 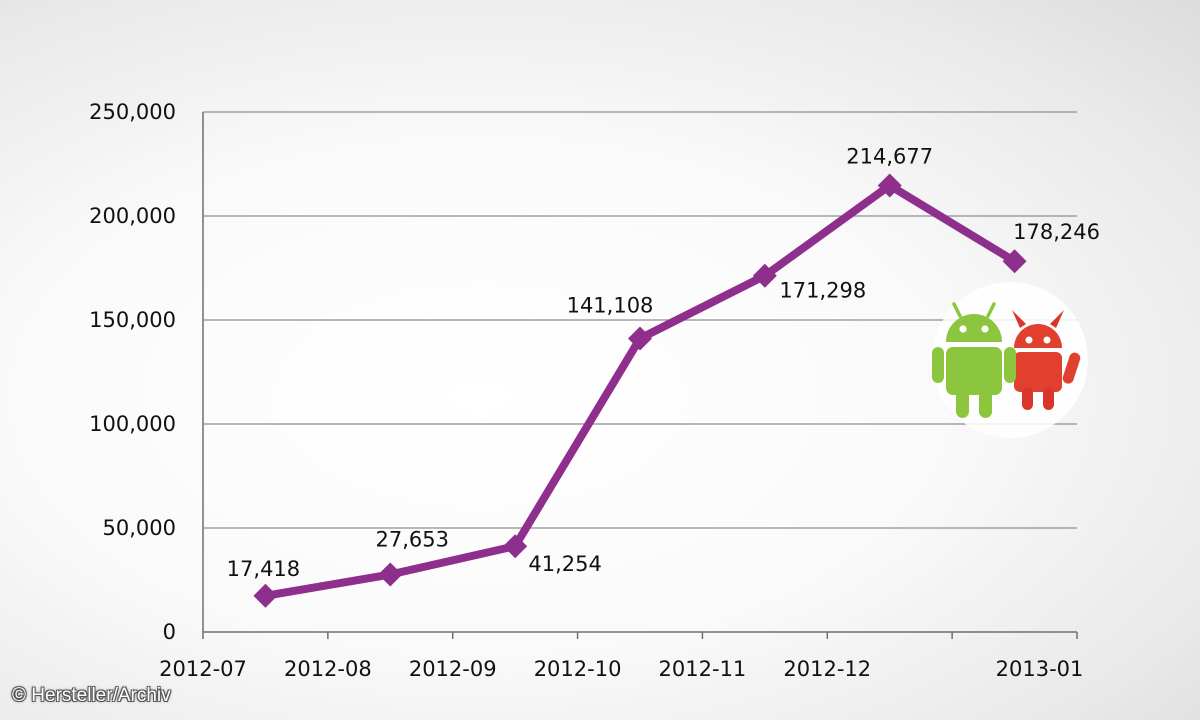 What do you see at coordinates (703, 669) in the screenshot?
I see `x-tick-label: 2012-11` at bounding box center [703, 669].